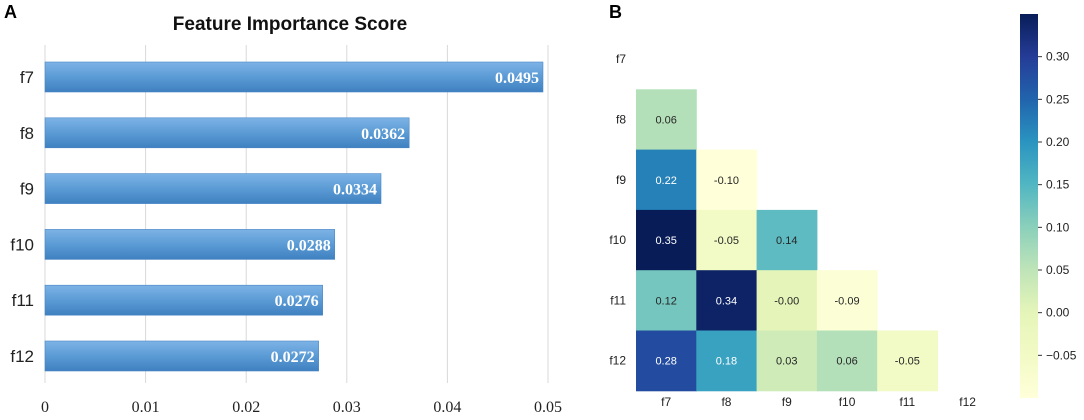  What do you see at coordinates (1058, 57) in the screenshot?
I see `colorbar-tick-label: 0.30` at bounding box center [1058, 57].